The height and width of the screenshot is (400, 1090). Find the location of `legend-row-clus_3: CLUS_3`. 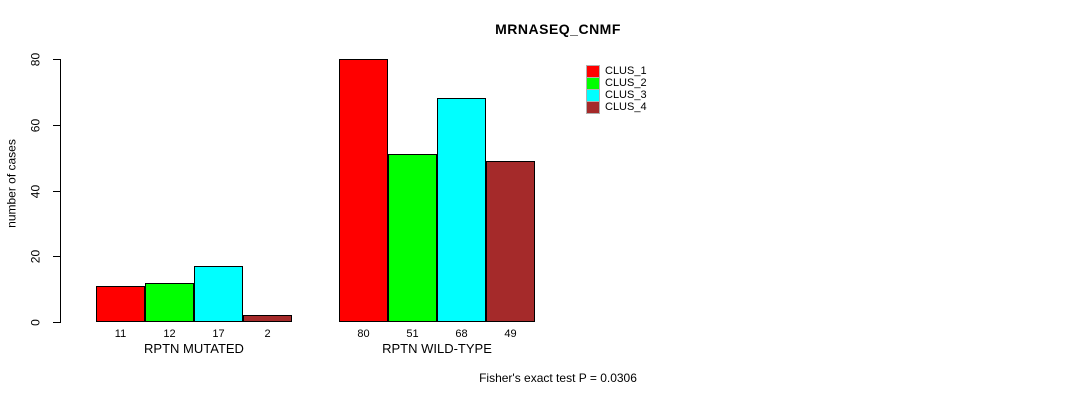

legend-row-clus_3: CLUS_3 is located at coordinates (616, 95).